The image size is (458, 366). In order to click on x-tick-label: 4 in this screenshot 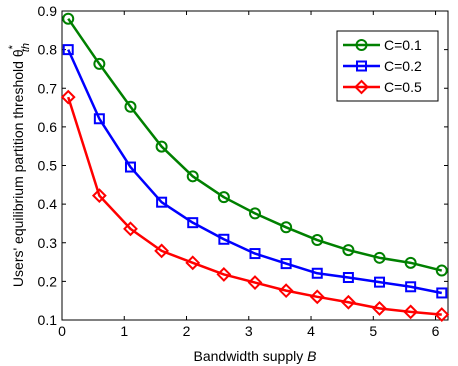, I will do `click(311, 331)`.